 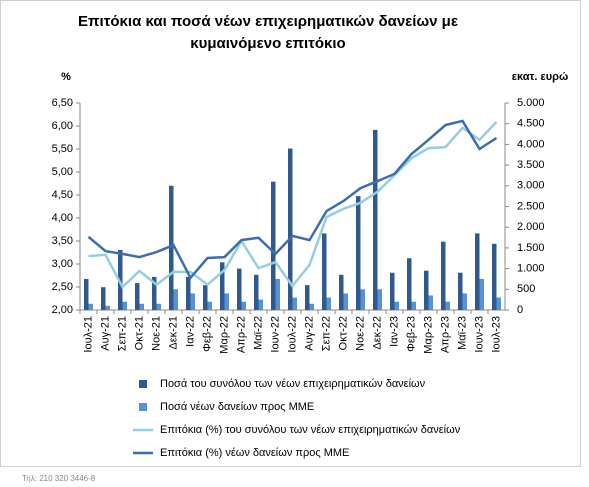 What do you see at coordinates (207, 334) in the screenshot?
I see `x-tick-label: Φεβ-22` at bounding box center [207, 334].